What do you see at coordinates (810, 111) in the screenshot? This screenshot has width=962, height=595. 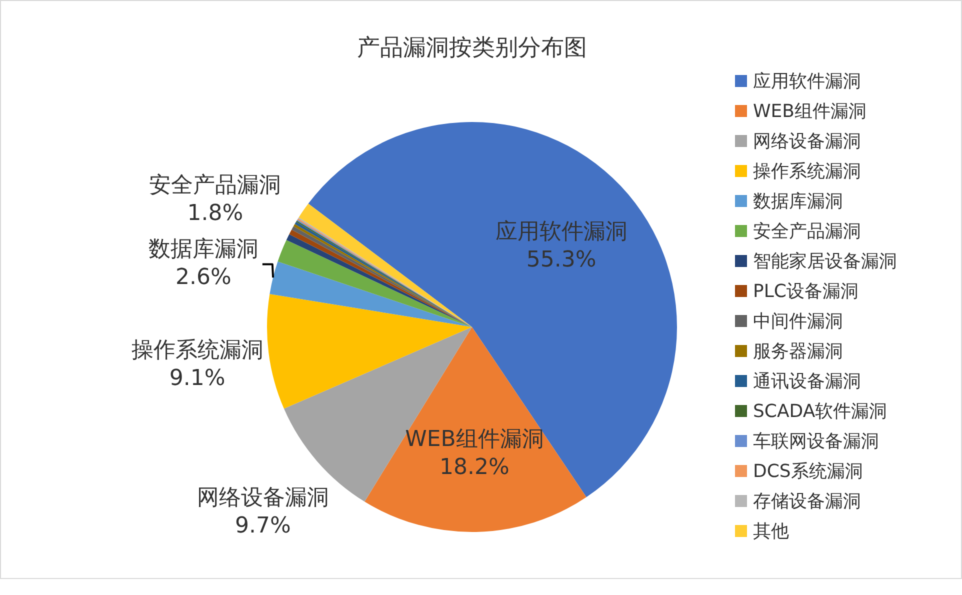 I see `legend-label: WEB组件漏洞` at bounding box center [810, 111].